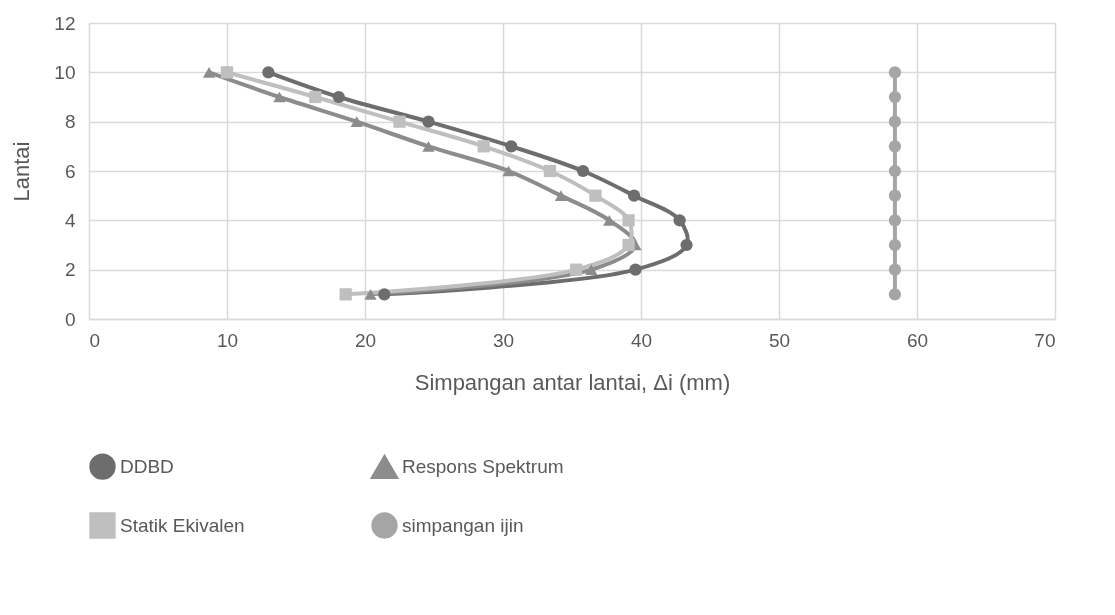 This screenshot has width=1115, height=615. Describe the element at coordinates (147, 466) in the screenshot. I see `legend-label: DDBD` at that location.